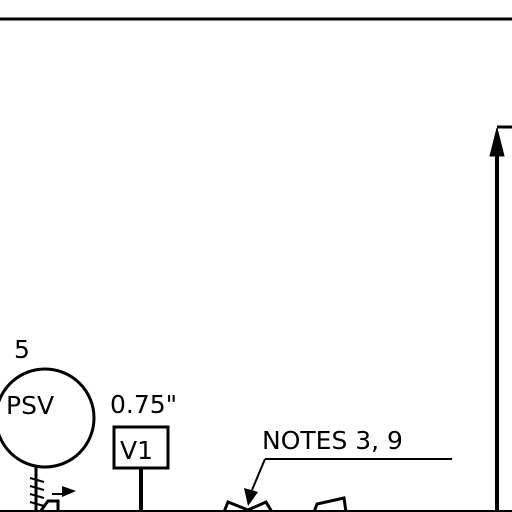 The height and width of the screenshot is (512, 512). I want to click on psv-valve-body-icon, so click(49, 505).